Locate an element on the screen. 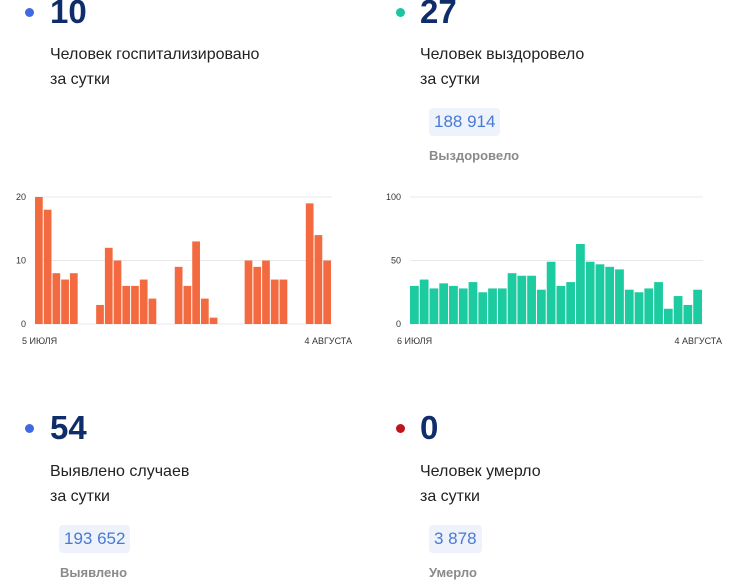 The image size is (755, 587). recovered-label: Человек выздоровело за сутки is located at coordinates (502, 67).